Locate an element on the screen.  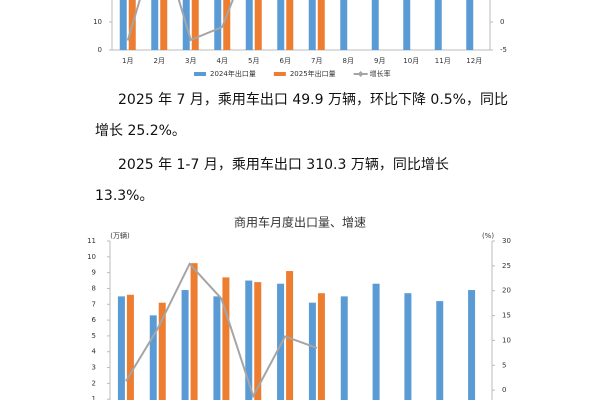
x-tick-label: 4月 is located at coordinates (222, 61).